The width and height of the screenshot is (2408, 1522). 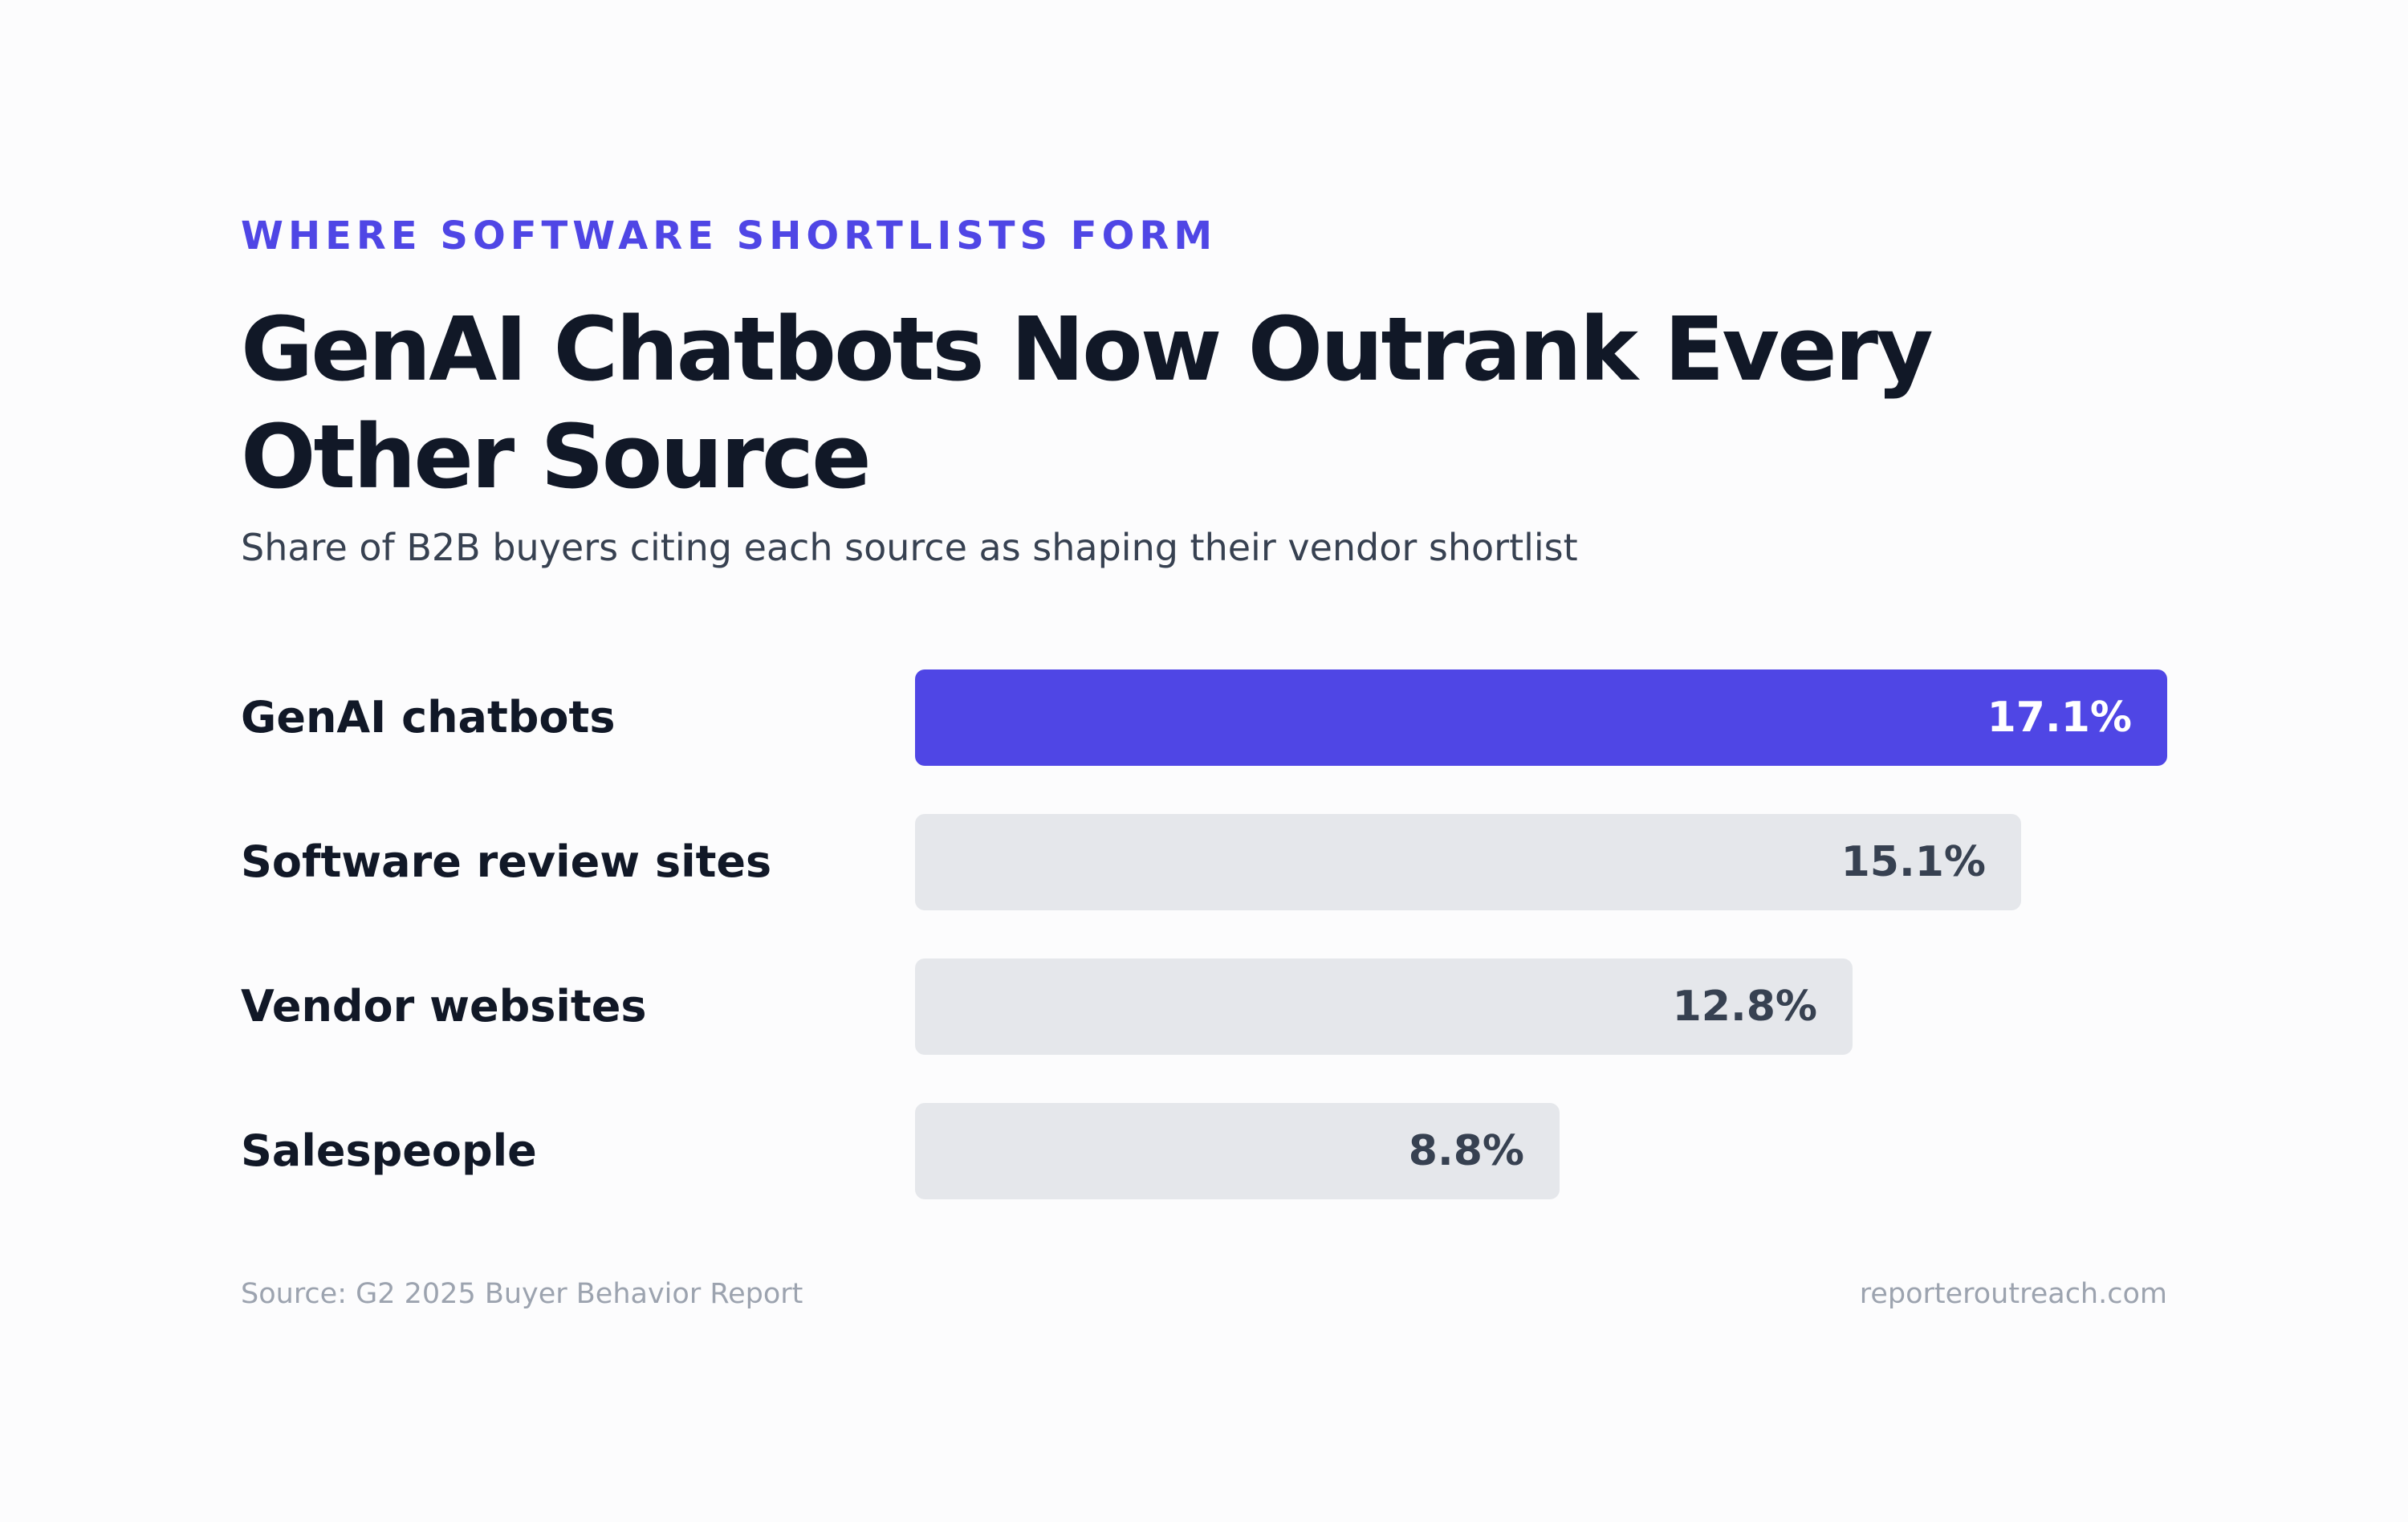 What do you see at coordinates (1744, 1007) in the screenshot?
I see `bar-value-label: 12.8%` at bounding box center [1744, 1007].